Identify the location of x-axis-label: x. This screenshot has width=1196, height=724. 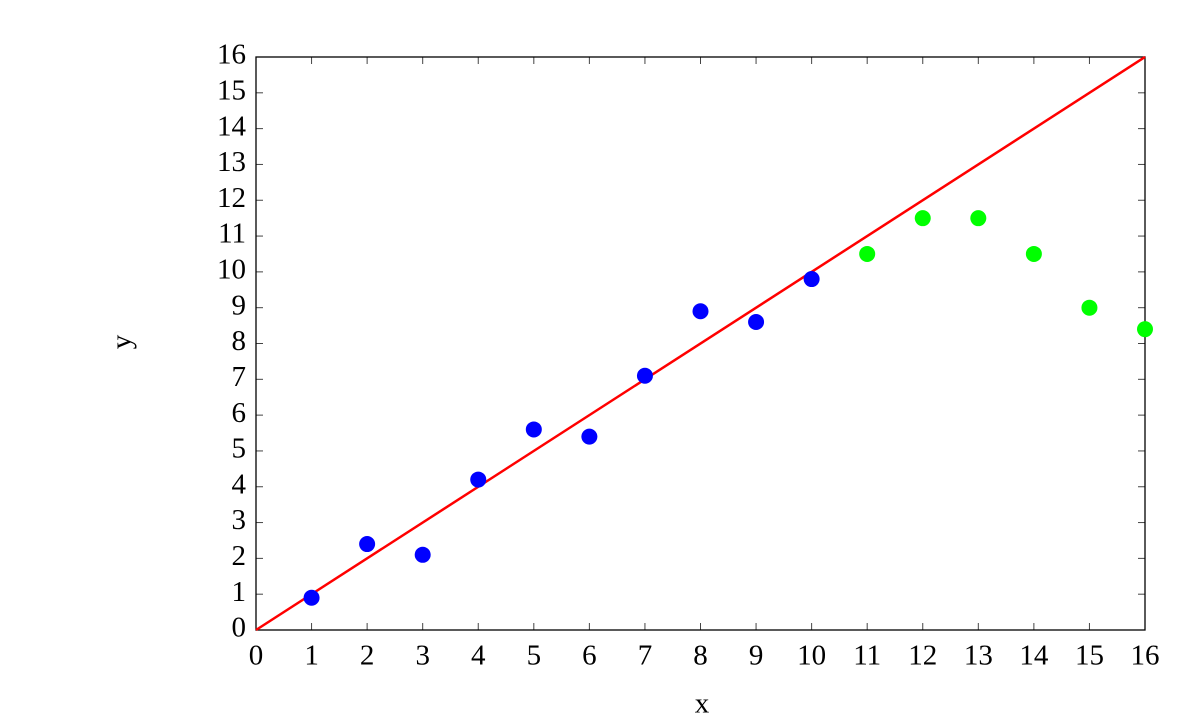
(702, 704).